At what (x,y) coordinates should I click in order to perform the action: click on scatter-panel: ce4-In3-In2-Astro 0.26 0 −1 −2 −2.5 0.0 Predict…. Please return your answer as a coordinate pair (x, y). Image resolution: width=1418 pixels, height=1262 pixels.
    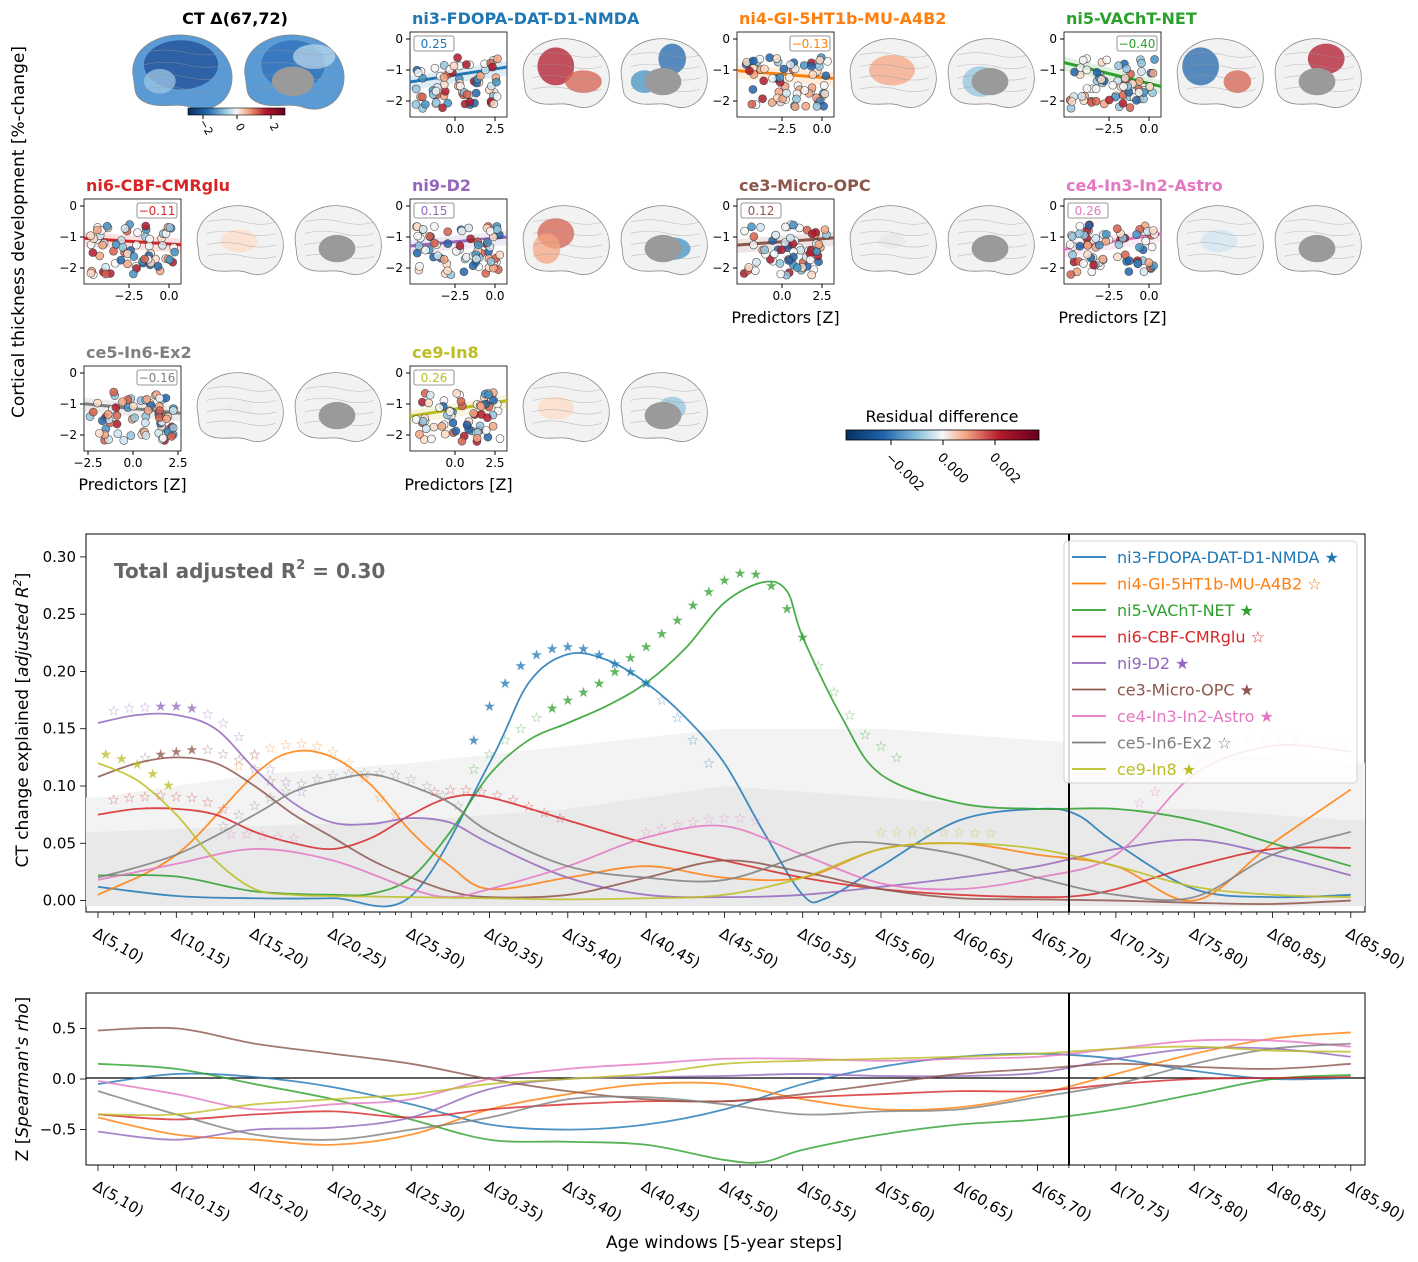
    Looking at the image, I should click on (1200, 251).